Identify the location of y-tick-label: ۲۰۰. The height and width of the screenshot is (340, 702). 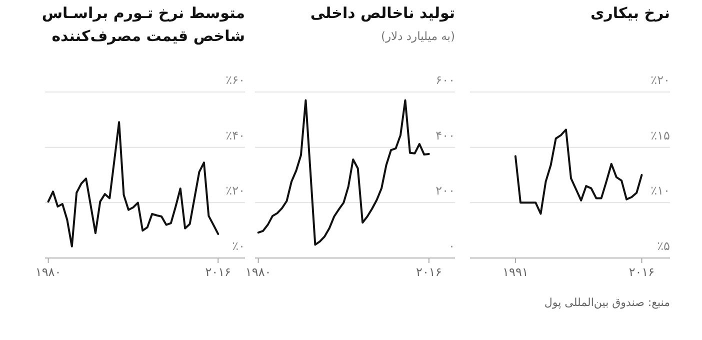
(445, 191).